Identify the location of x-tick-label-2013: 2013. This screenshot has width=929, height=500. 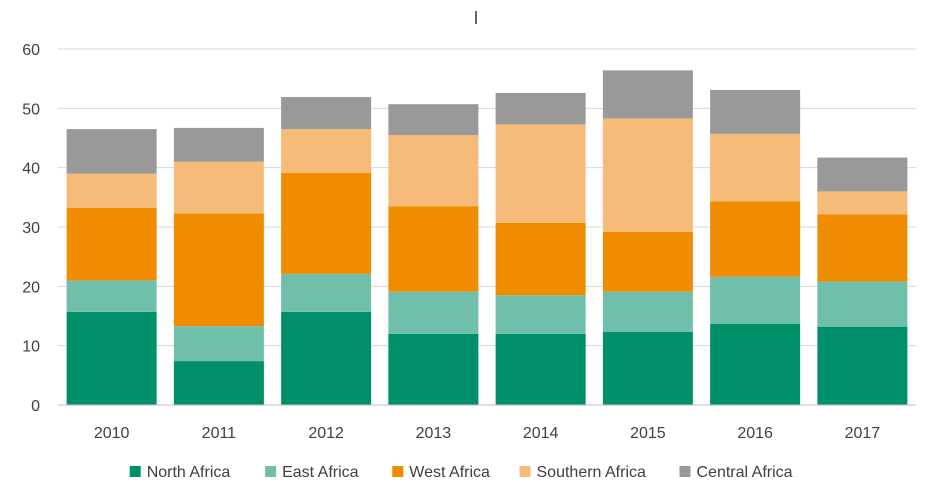
(434, 433).